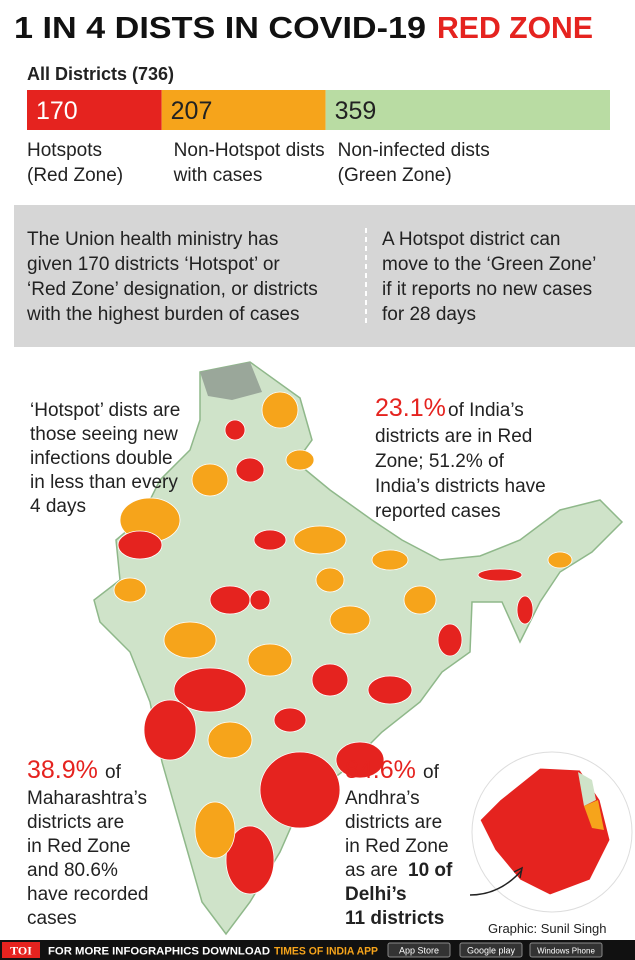 The width and height of the screenshot is (635, 960). Describe the element at coordinates (382, 798) in the screenshot. I see `callout-line: Andhra’s` at that location.